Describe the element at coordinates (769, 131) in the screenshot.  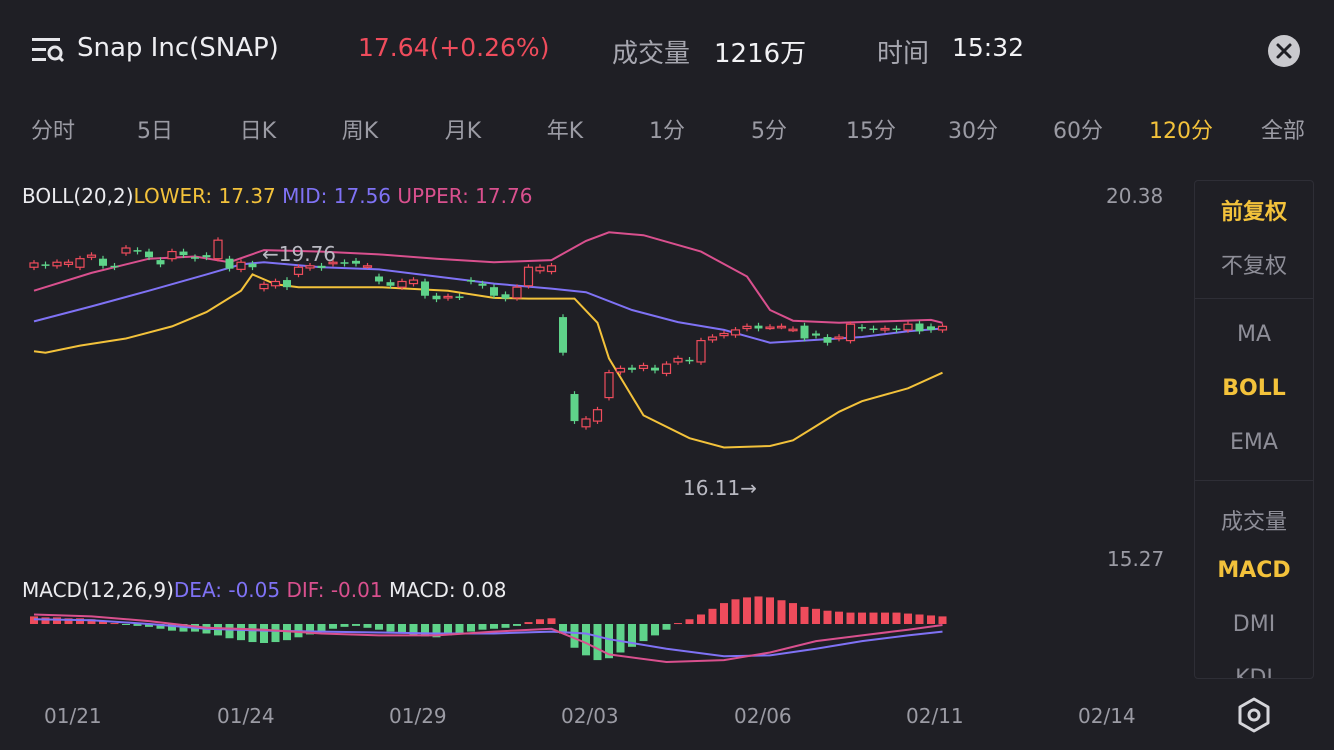
I see `tab-5min: 5分` at that location.